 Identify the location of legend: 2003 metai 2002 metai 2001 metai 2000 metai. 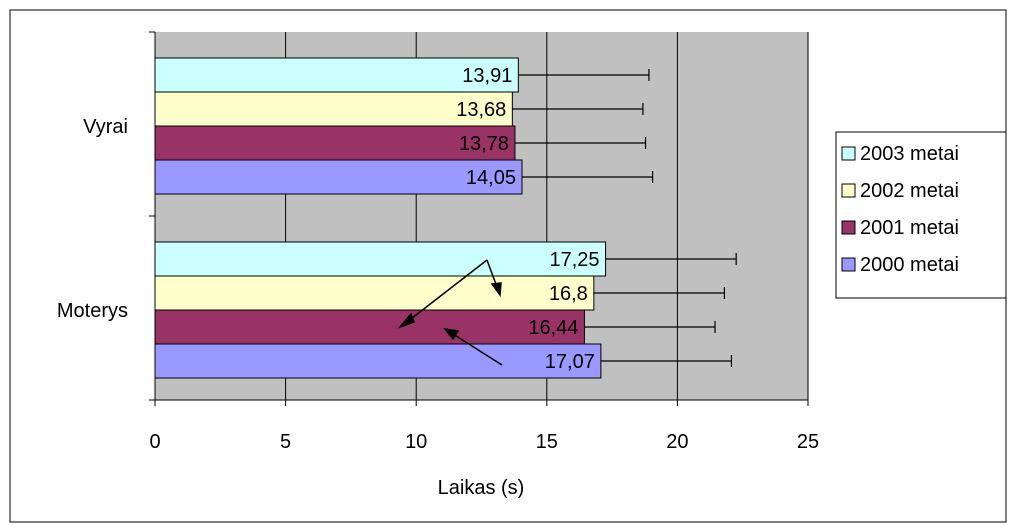
(921, 215).